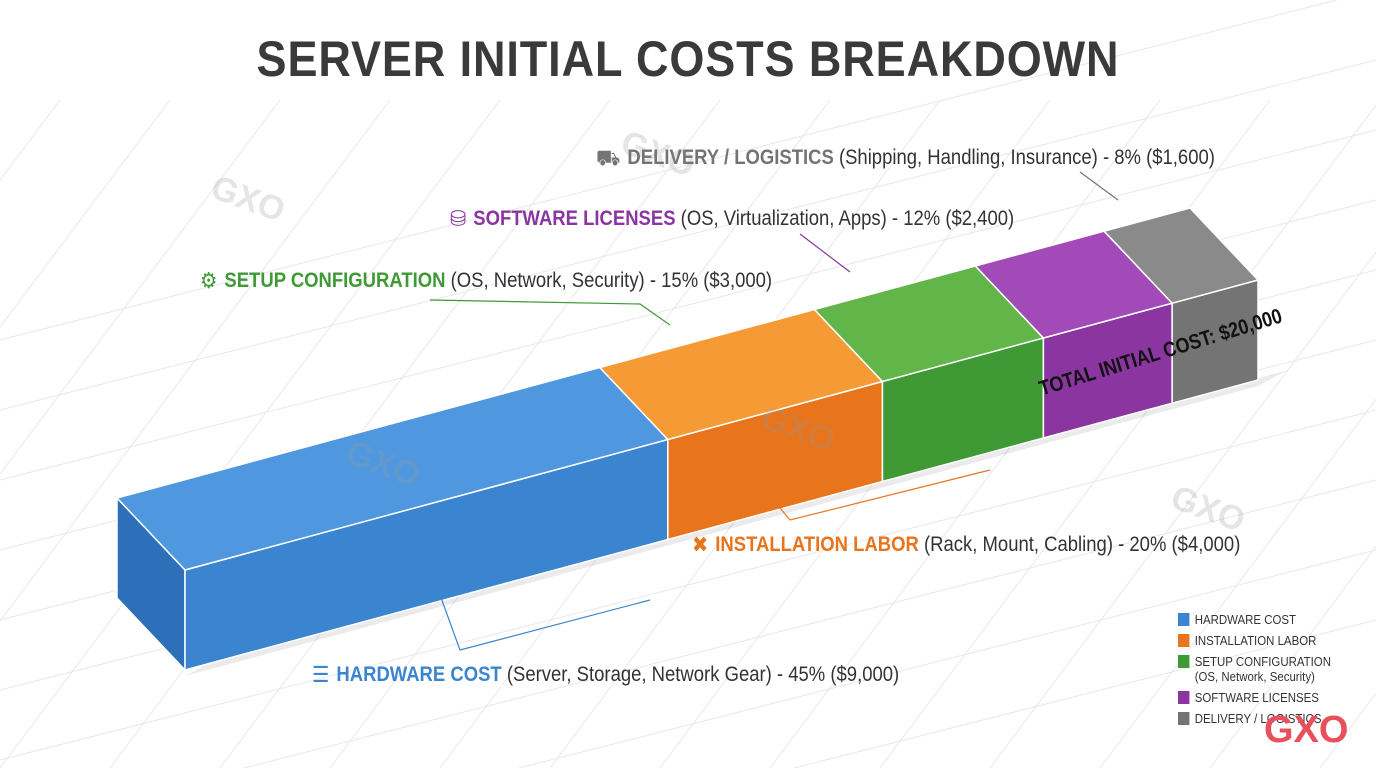 This screenshot has height=768, width=1376. Describe the element at coordinates (608, 157) in the screenshot. I see `truck-icon: ⛟` at that location.